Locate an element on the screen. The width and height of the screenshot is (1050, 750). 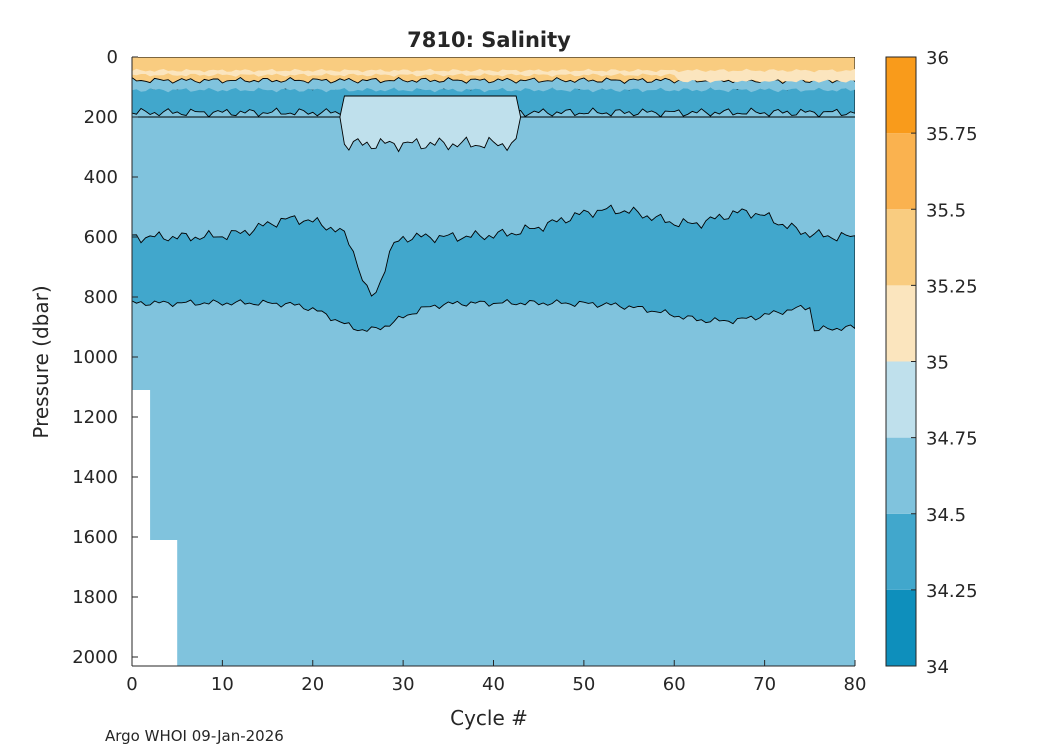
x-tick-label: 50 is located at coordinates (583, 684).